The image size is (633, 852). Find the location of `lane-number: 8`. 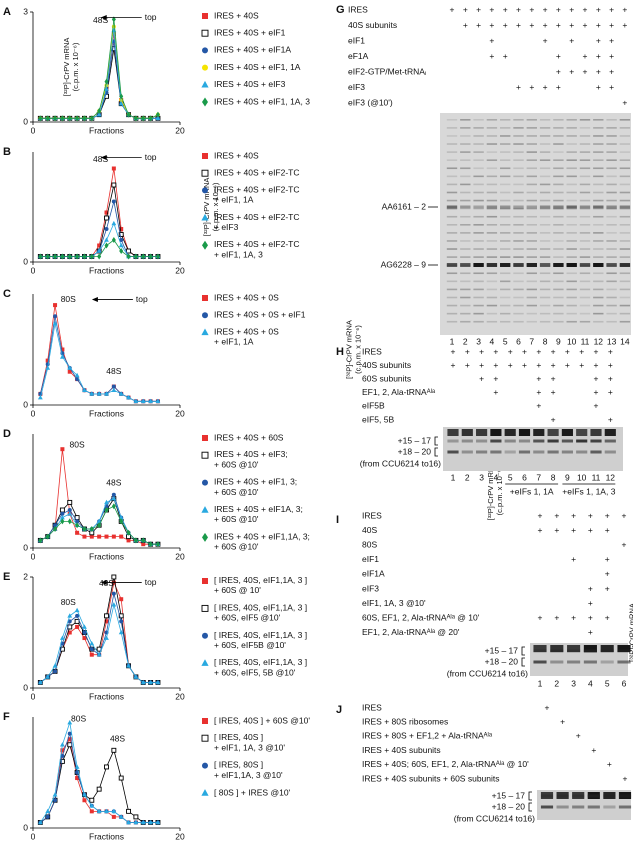

lane-number: 8 is located at coordinates (553, 477).